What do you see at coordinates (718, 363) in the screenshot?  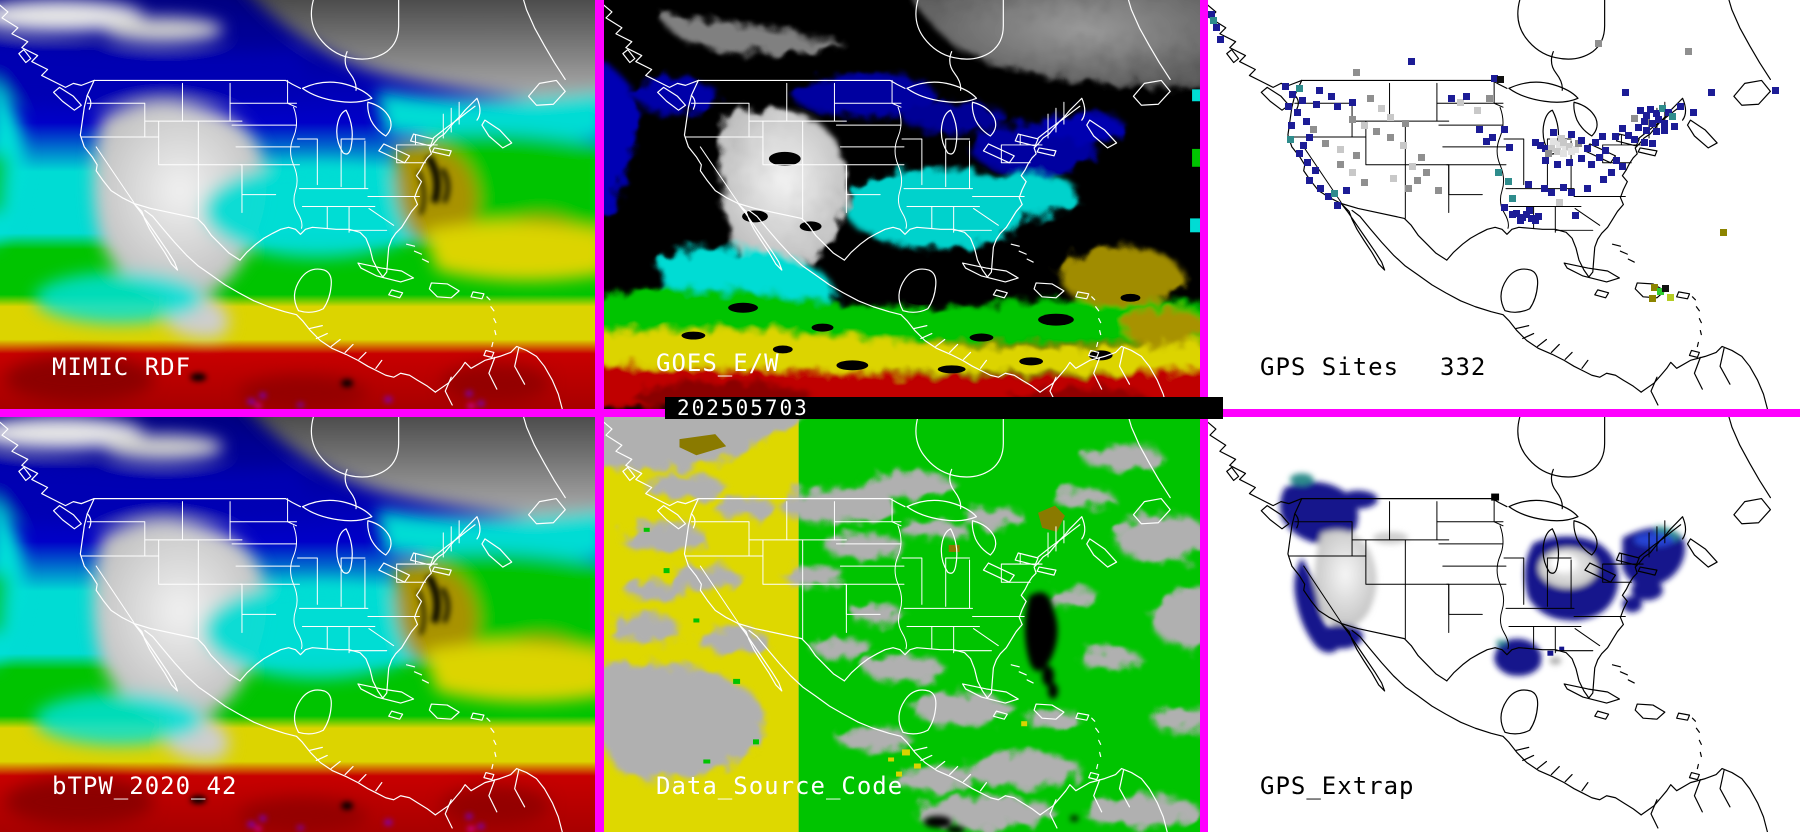 I see `panel-label-goes-ew: GOES_E/W` at bounding box center [718, 363].